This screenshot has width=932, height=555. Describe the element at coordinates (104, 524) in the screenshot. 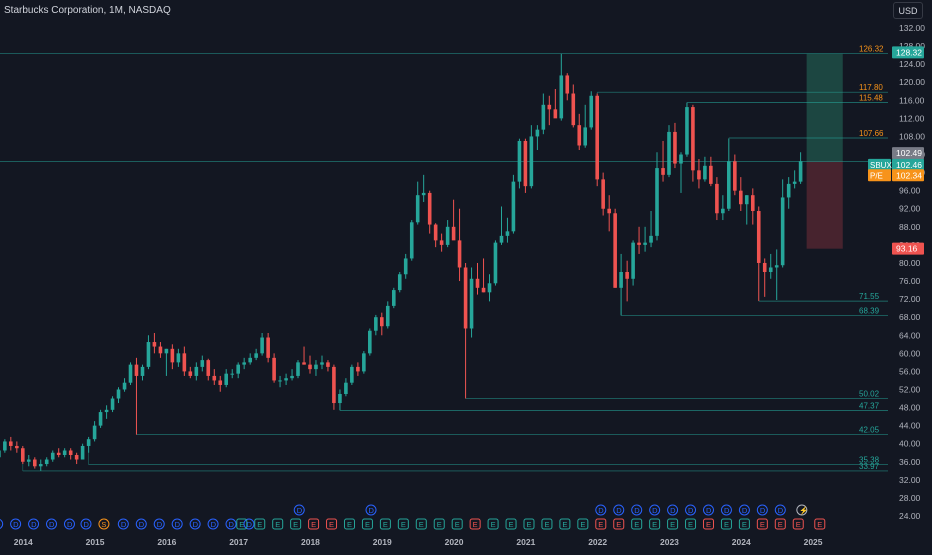

I see `split-marker` at that location.